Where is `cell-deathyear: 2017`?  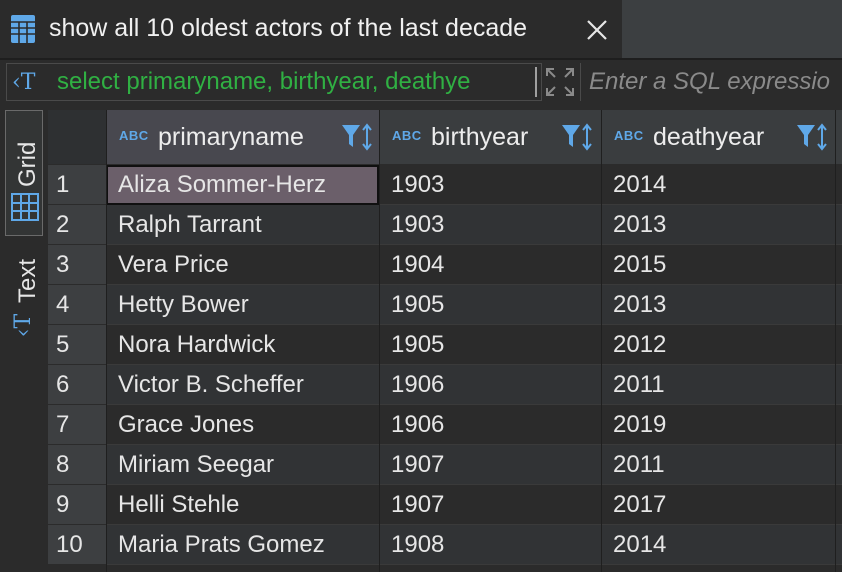
cell-deathyear: 2017 is located at coordinates (718, 505).